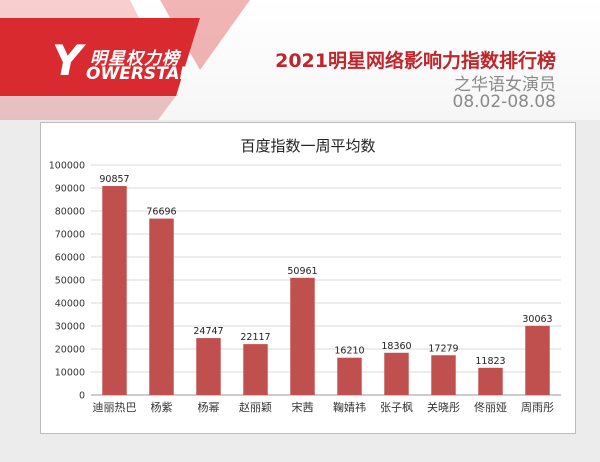  I want to click on bar-value-label: 18360, so click(396, 346).